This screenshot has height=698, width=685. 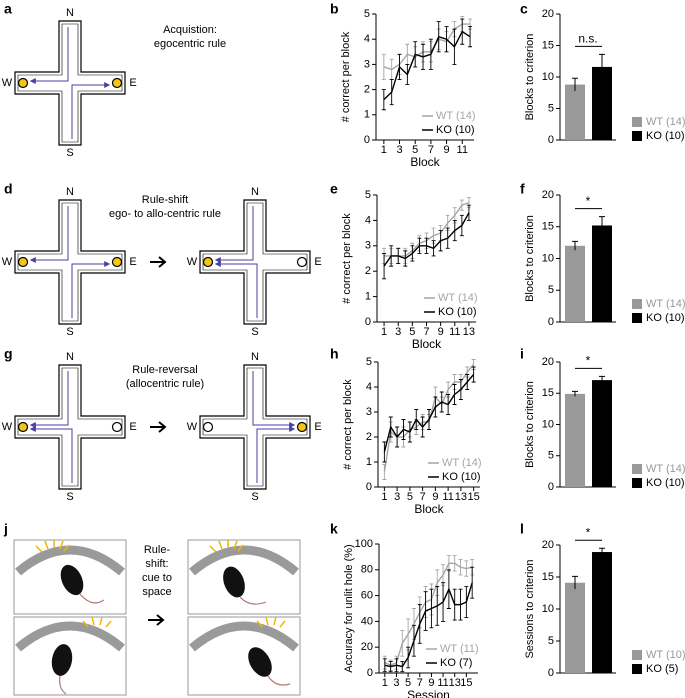 What do you see at coordinates (530, 608) in the screenshot?
I see `y-axis-label: Sessions to criterion` at bounding box center [530, 608].